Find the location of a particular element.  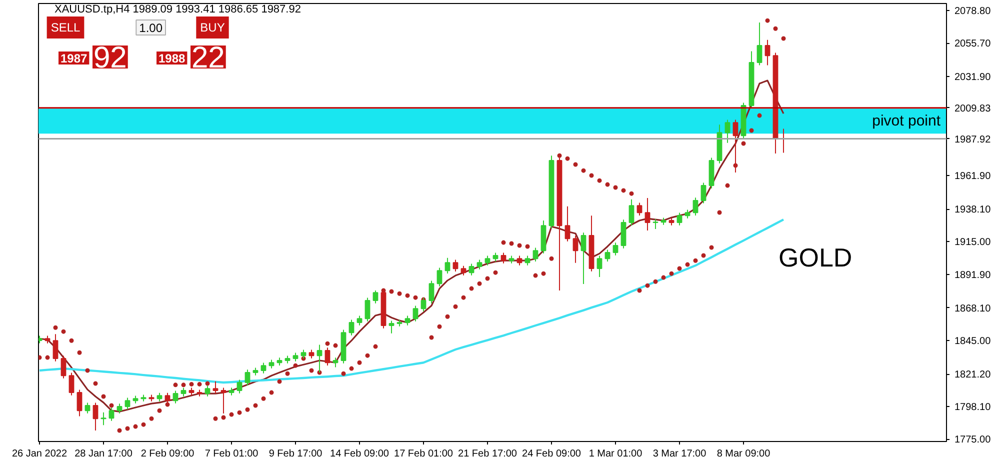

y-tick-label: 1891.90 is located at coordinates (973, 275).